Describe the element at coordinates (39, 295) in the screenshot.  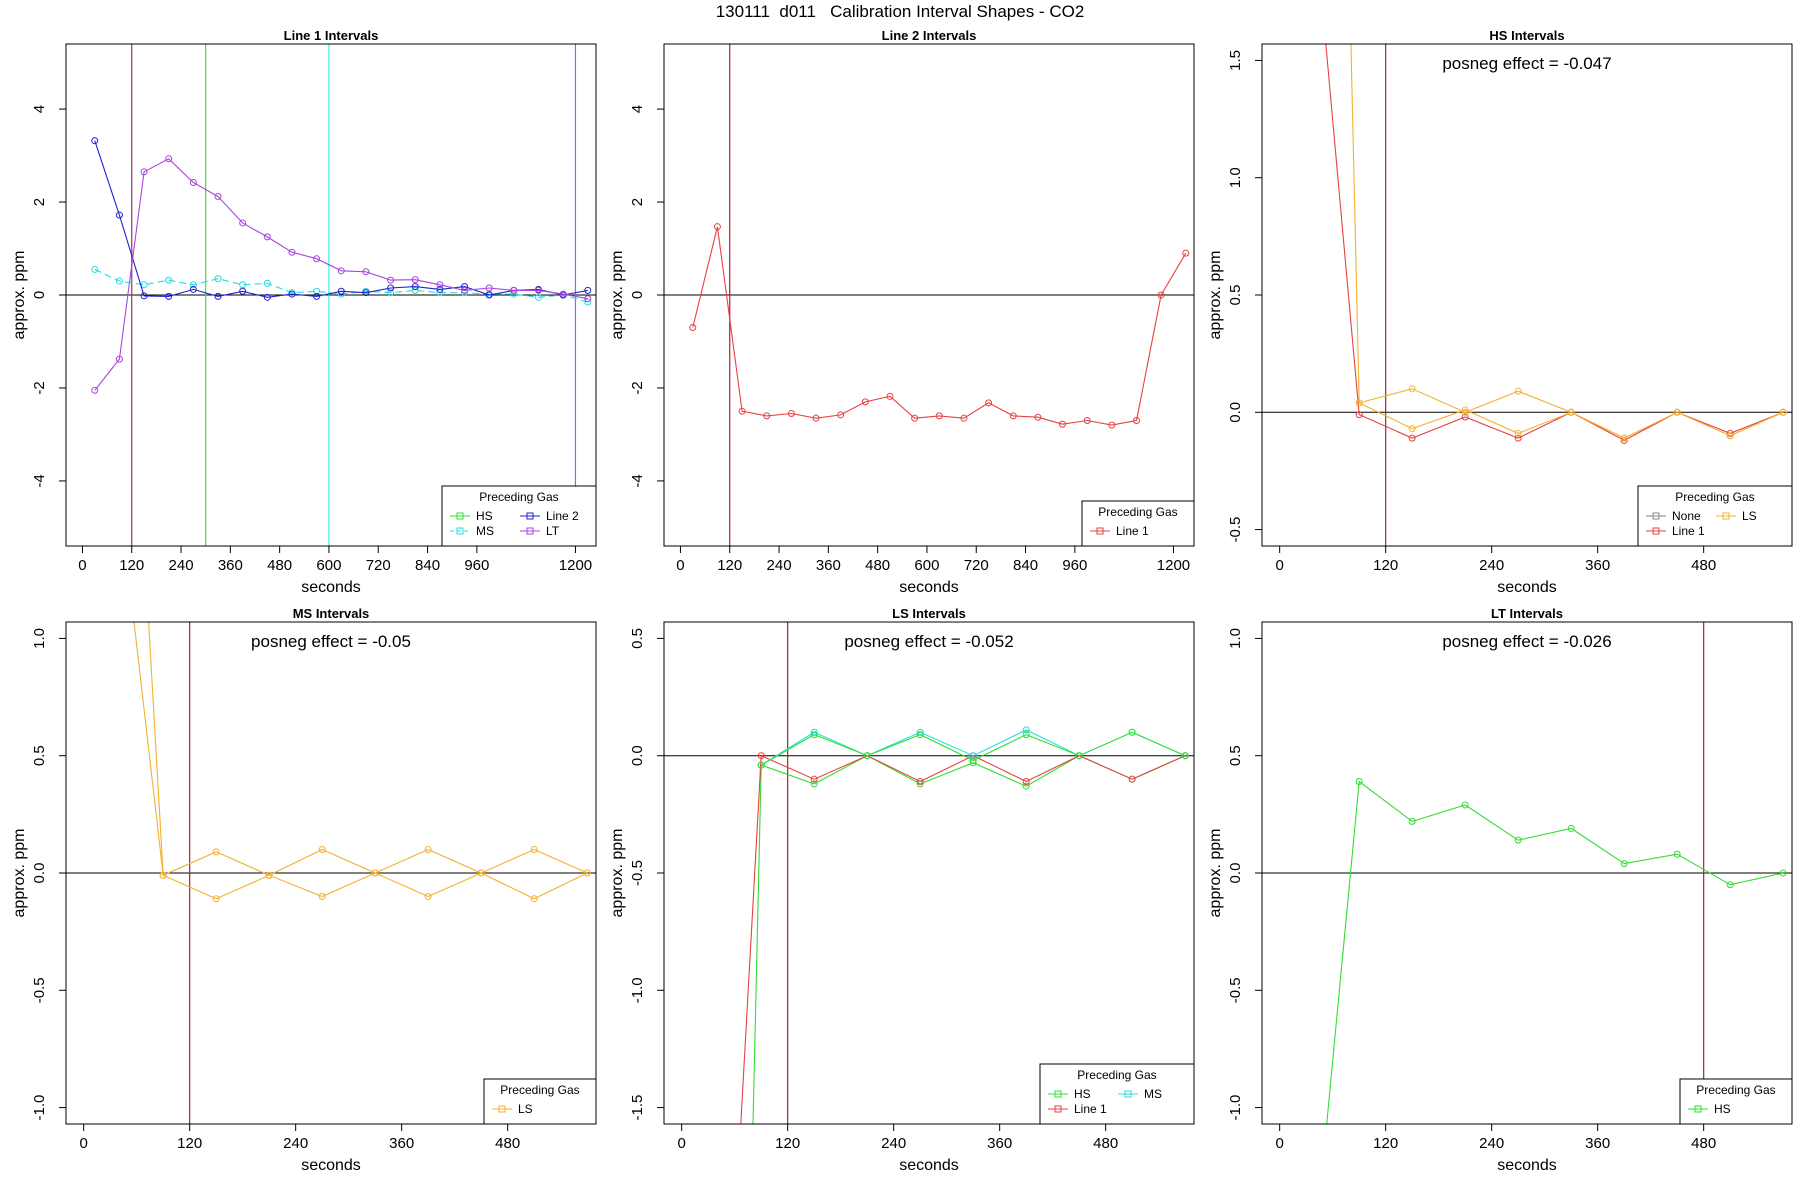
I see `y-tick-label: 0` at that location.